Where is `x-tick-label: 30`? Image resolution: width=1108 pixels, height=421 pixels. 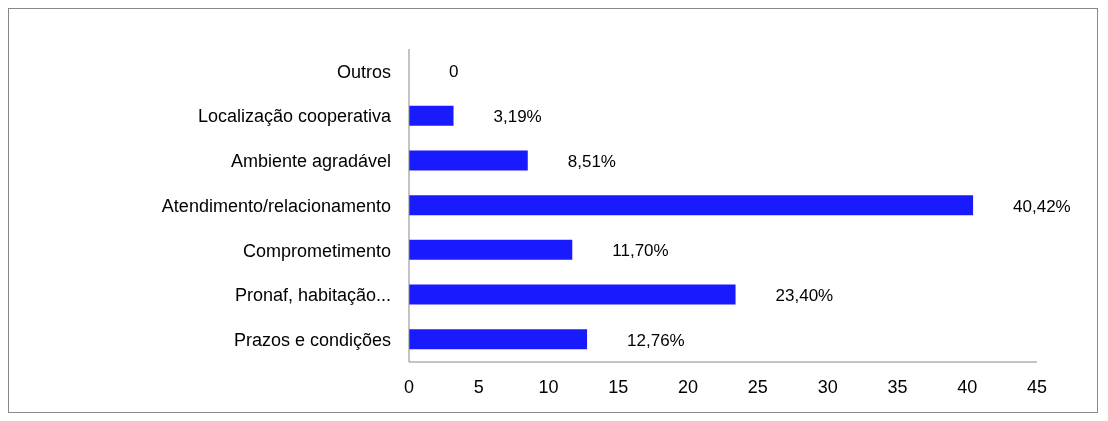 x-tick-label: 30 is located at coordinates (827, 386).